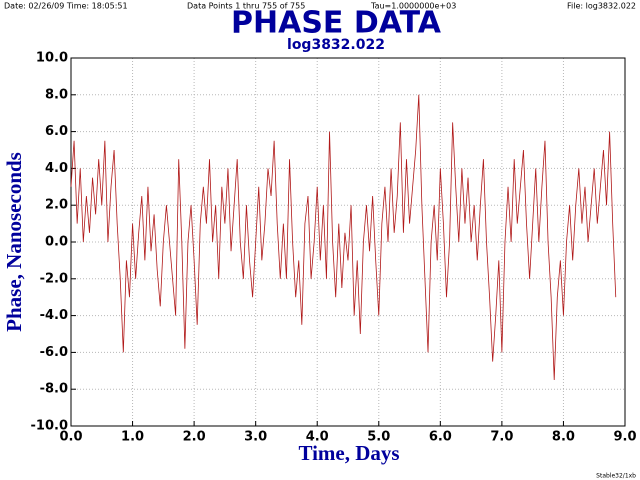  I want to click on y-tick-label: 8.0, so click(56, 94).